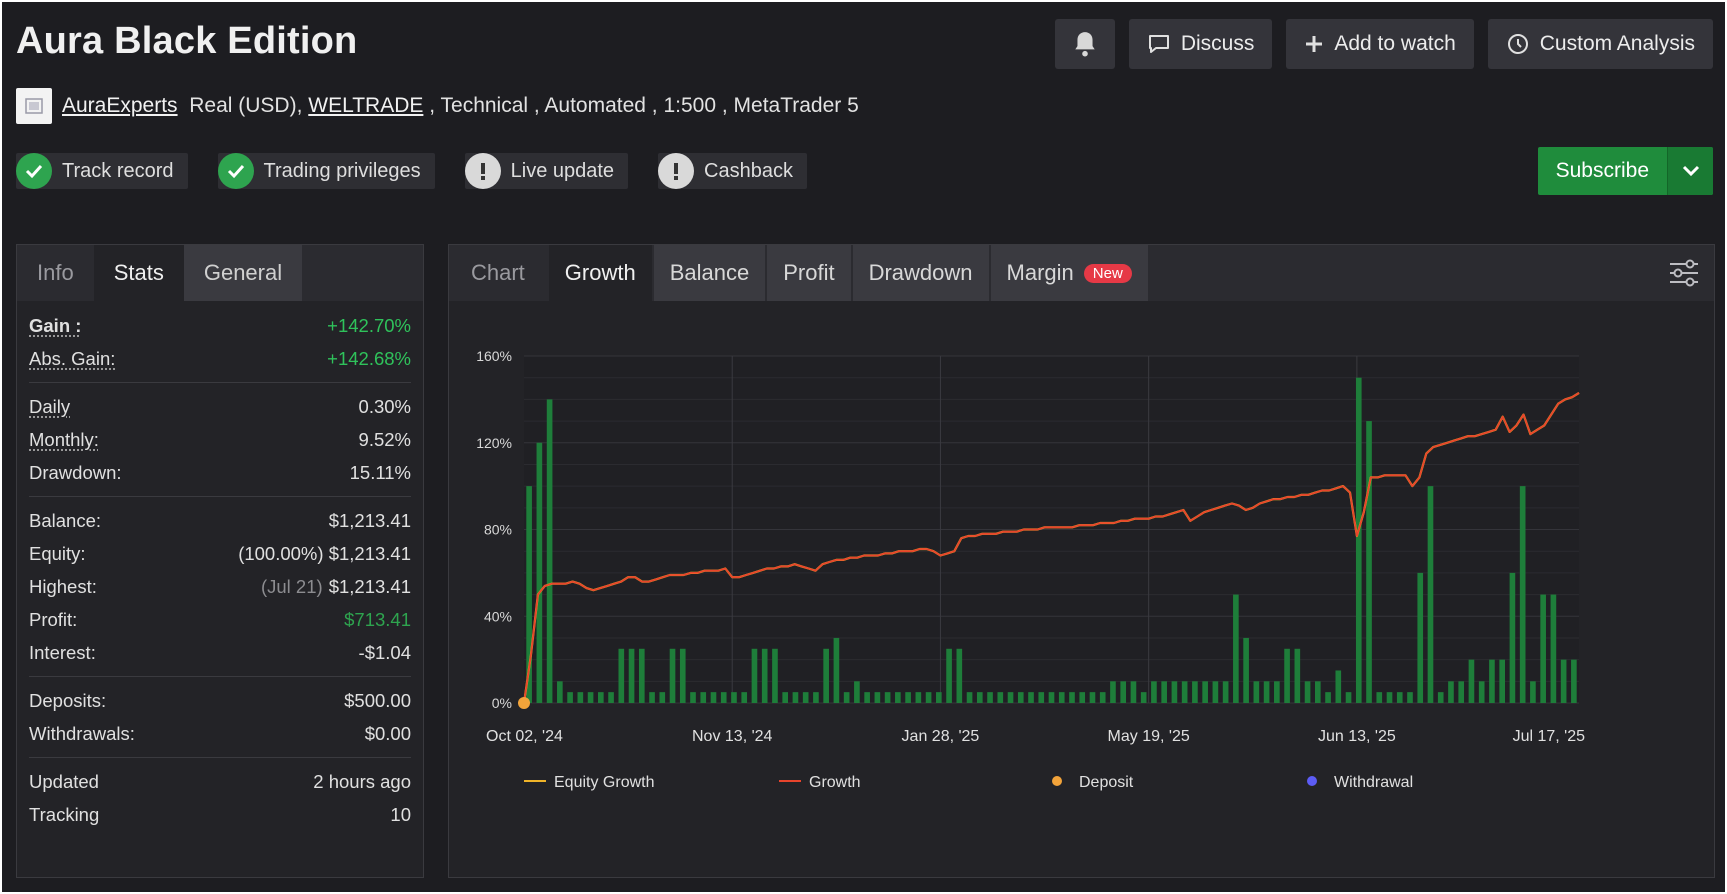 This screenshot has width=1727, height=894. Describe the element at coordinates (220, 439) in the screenshot. I see `stat-monthly: Monthly: 9.52%` at that location.